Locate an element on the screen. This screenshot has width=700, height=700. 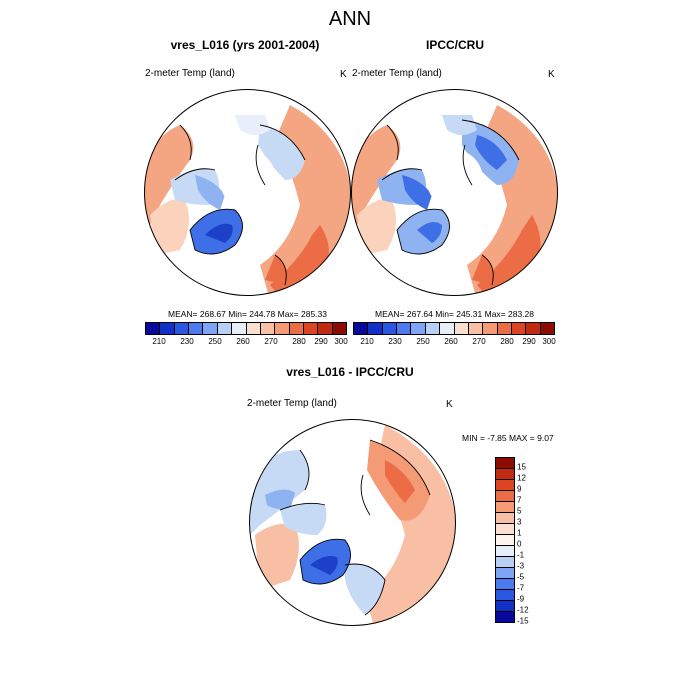
colorbar-tick: 9 is located at coordinates (519, 489).